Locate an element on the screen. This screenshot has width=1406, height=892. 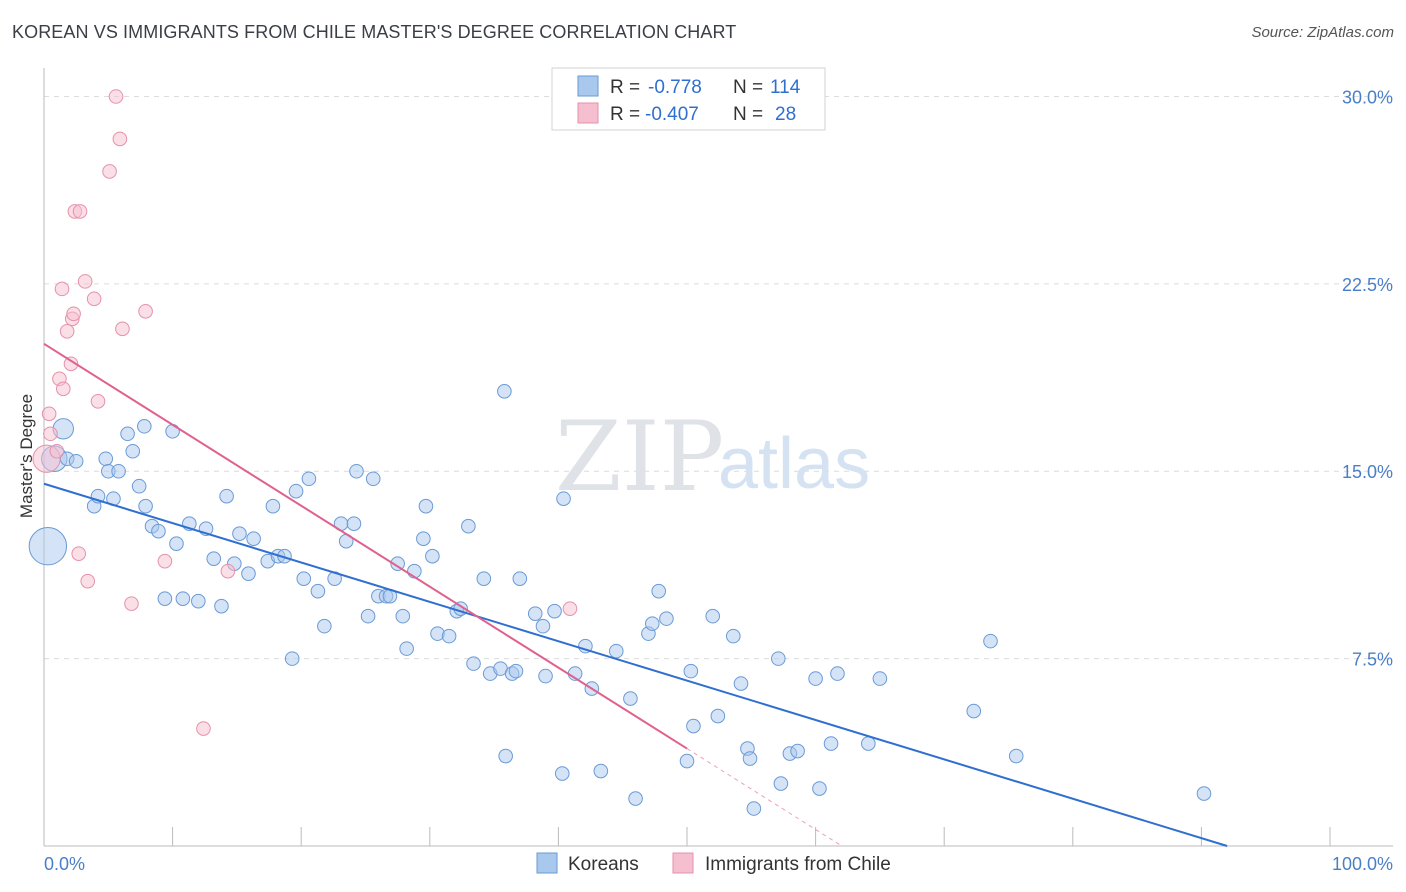
bottom-legend-swatch-chile is located at coordinates (683, 863).